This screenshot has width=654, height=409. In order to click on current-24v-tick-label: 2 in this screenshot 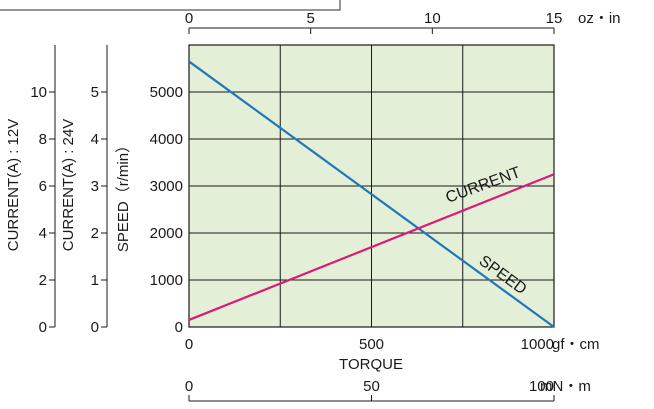, I will do `click(95, 233)`.